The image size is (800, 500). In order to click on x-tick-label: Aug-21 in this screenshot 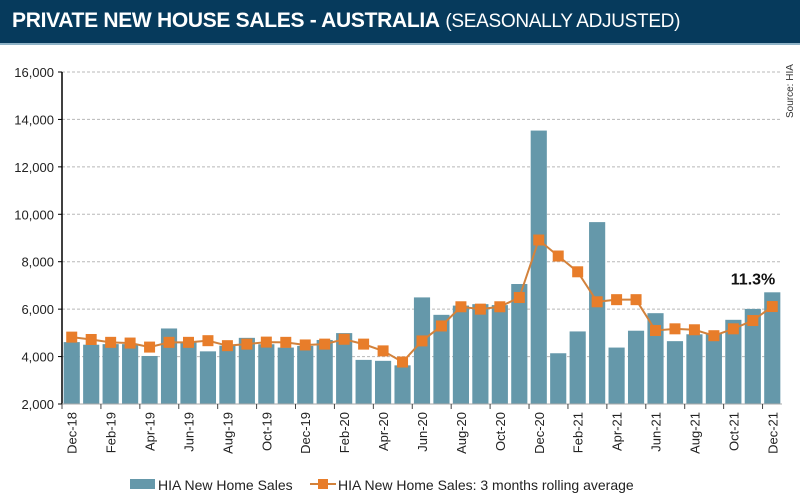, I will do `click(694, 433)`.